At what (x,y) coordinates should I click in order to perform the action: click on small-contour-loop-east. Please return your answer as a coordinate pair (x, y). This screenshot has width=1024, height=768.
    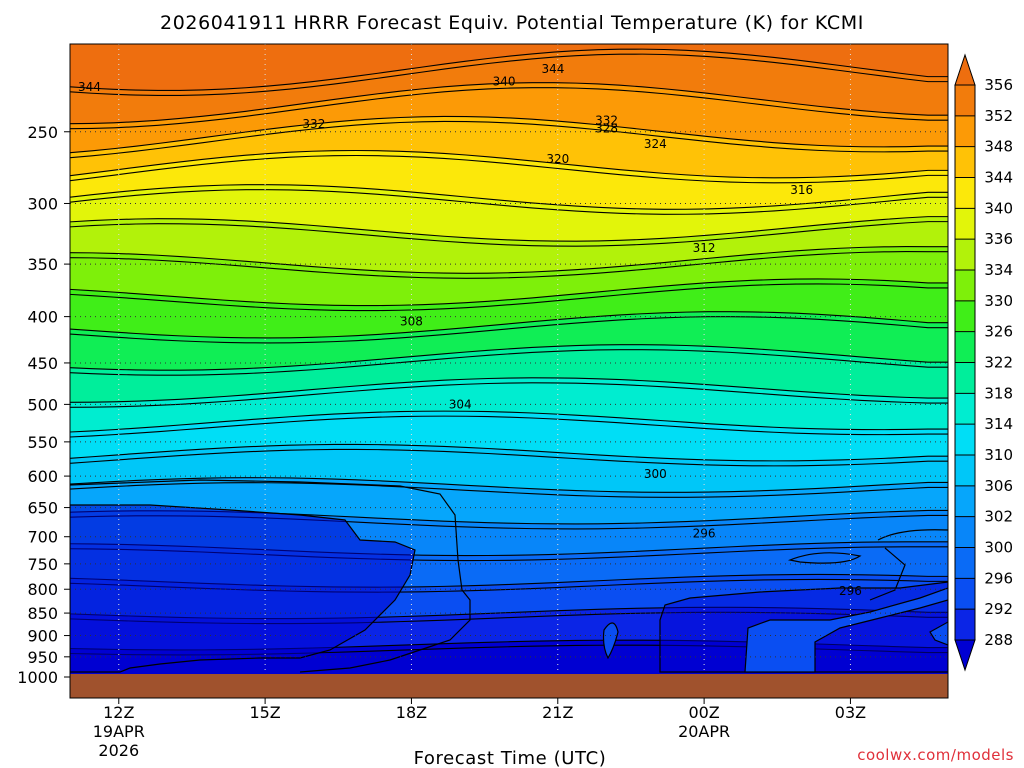
    Looking at the image, I should click on (938, 633).